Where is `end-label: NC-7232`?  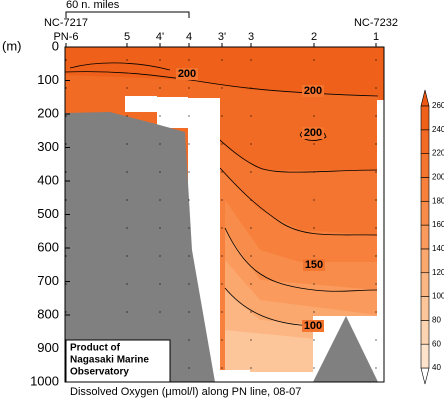
end-label: NC-7232 is located at coordinates (376, 23).